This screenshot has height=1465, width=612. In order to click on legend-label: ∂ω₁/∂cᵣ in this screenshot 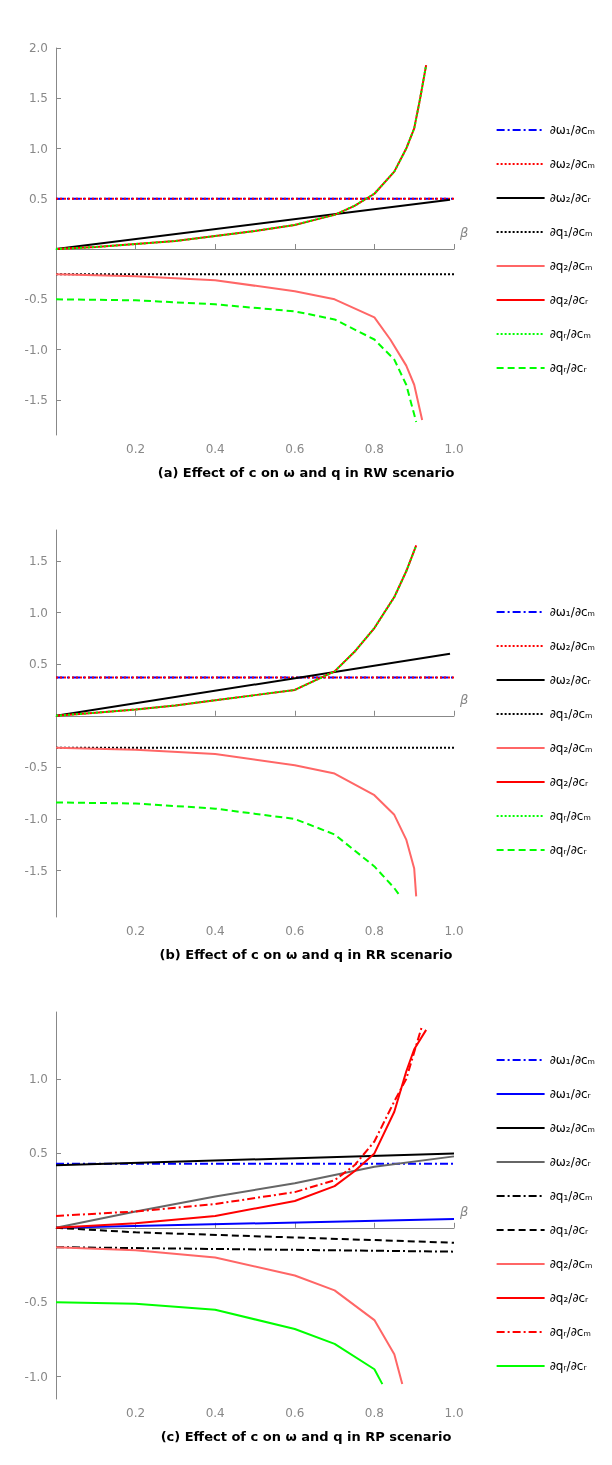, I will do `click(570, 1094)`.